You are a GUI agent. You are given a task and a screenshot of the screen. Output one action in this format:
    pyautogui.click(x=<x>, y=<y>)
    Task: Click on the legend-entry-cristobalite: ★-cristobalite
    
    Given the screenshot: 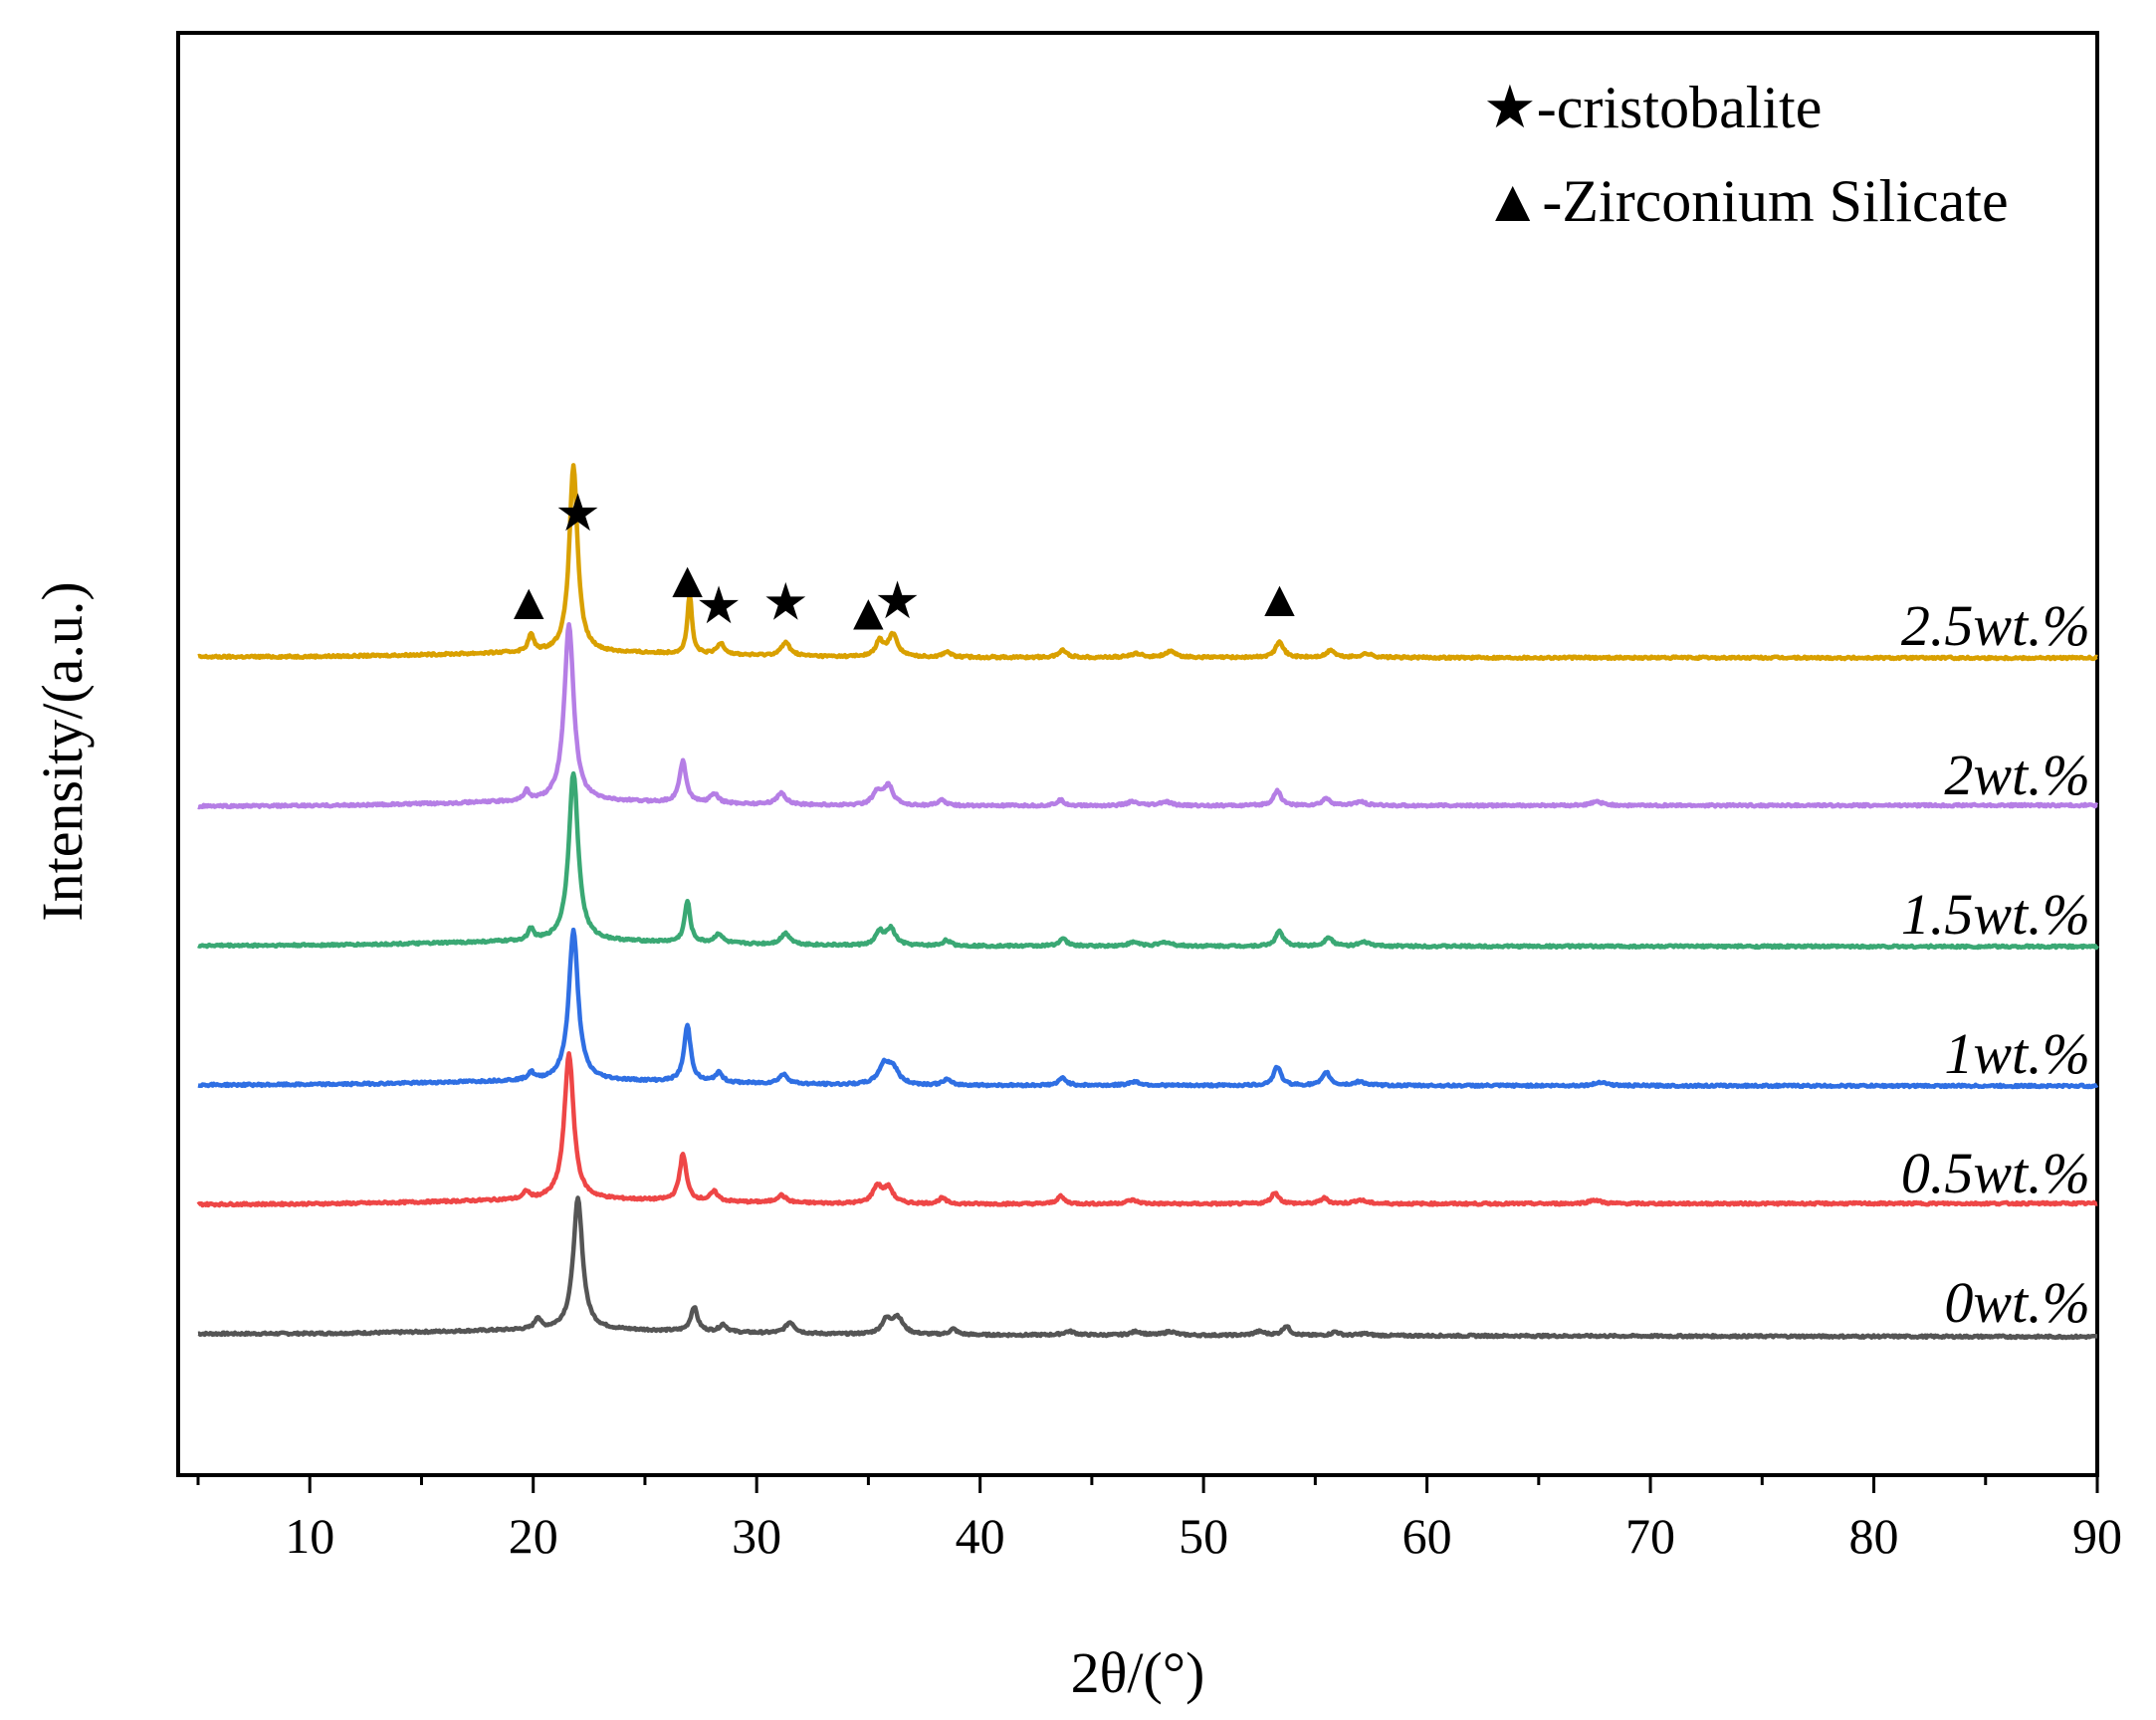 What is the action you would take?
    pyautogui.click(x=1652, y=108)
    